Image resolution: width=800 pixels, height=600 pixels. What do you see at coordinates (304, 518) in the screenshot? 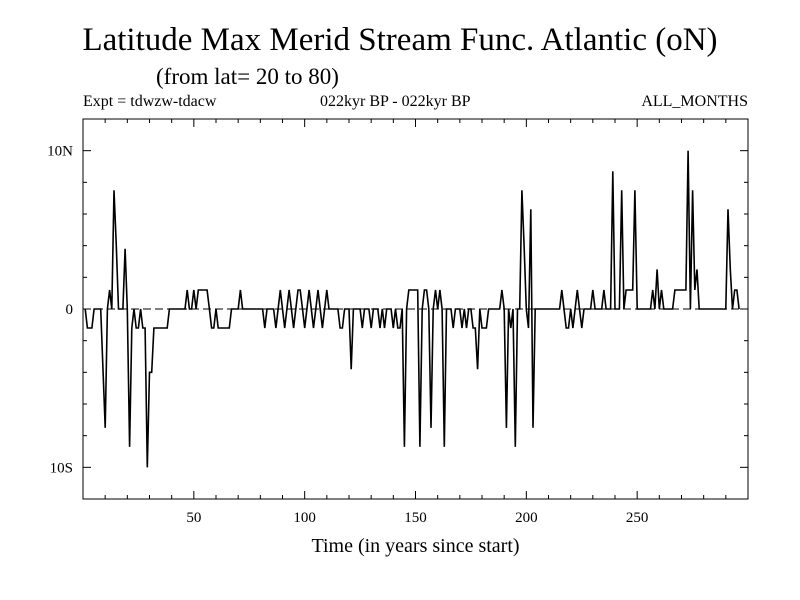
I see `x-tick-label: 100` at bounding box center [304, 518].